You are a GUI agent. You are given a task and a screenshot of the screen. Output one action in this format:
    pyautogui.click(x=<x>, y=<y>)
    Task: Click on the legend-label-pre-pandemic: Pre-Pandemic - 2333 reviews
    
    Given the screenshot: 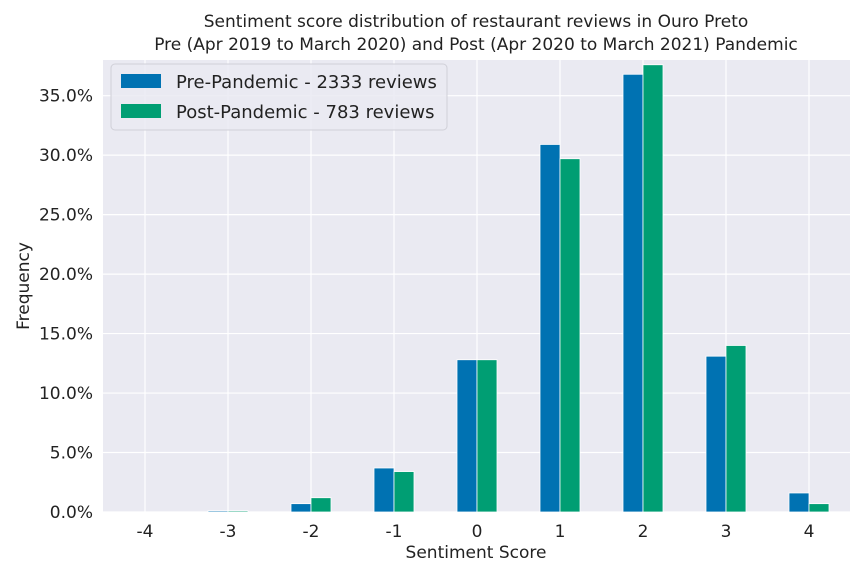 What is the action you would take?
    pyautogui.click(x=306, y=82)
    